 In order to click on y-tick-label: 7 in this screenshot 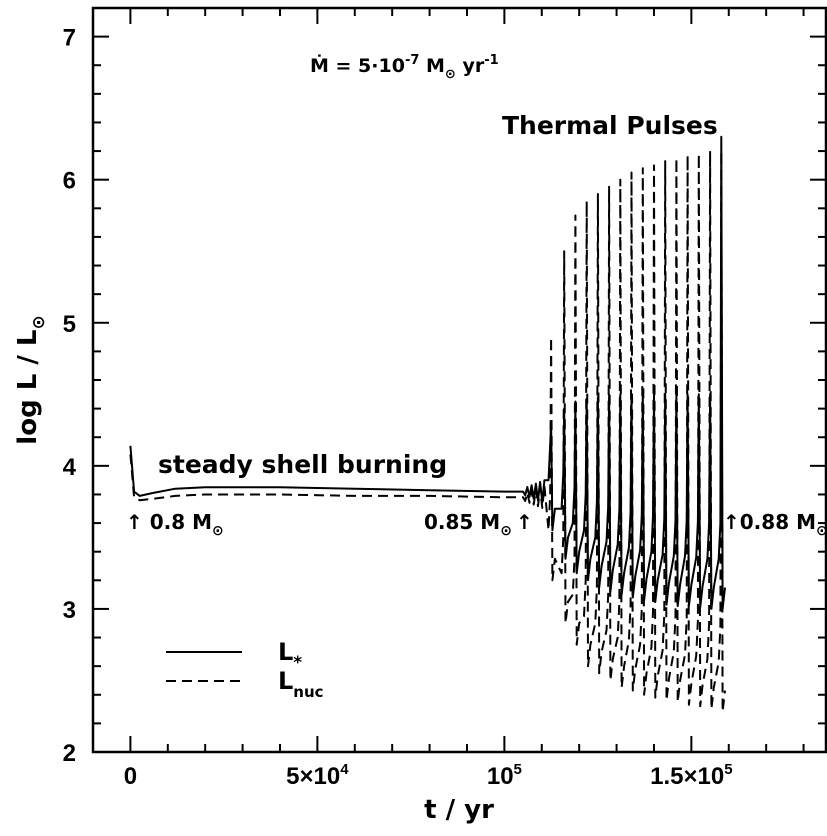, I will do `click(69, 38)`.